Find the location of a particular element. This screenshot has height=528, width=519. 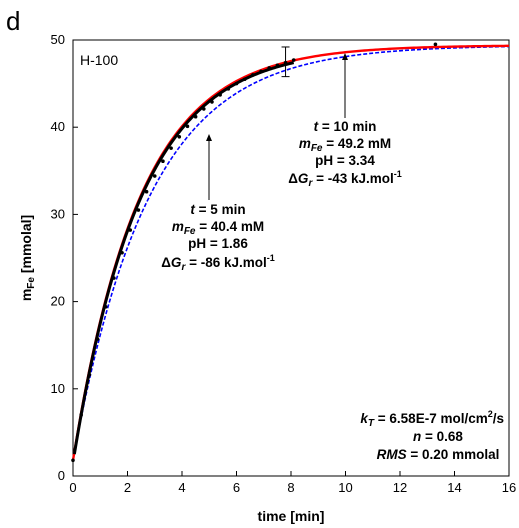

y-axis: 0 10 20 30 40 50 is located at coordinates (64, 257).